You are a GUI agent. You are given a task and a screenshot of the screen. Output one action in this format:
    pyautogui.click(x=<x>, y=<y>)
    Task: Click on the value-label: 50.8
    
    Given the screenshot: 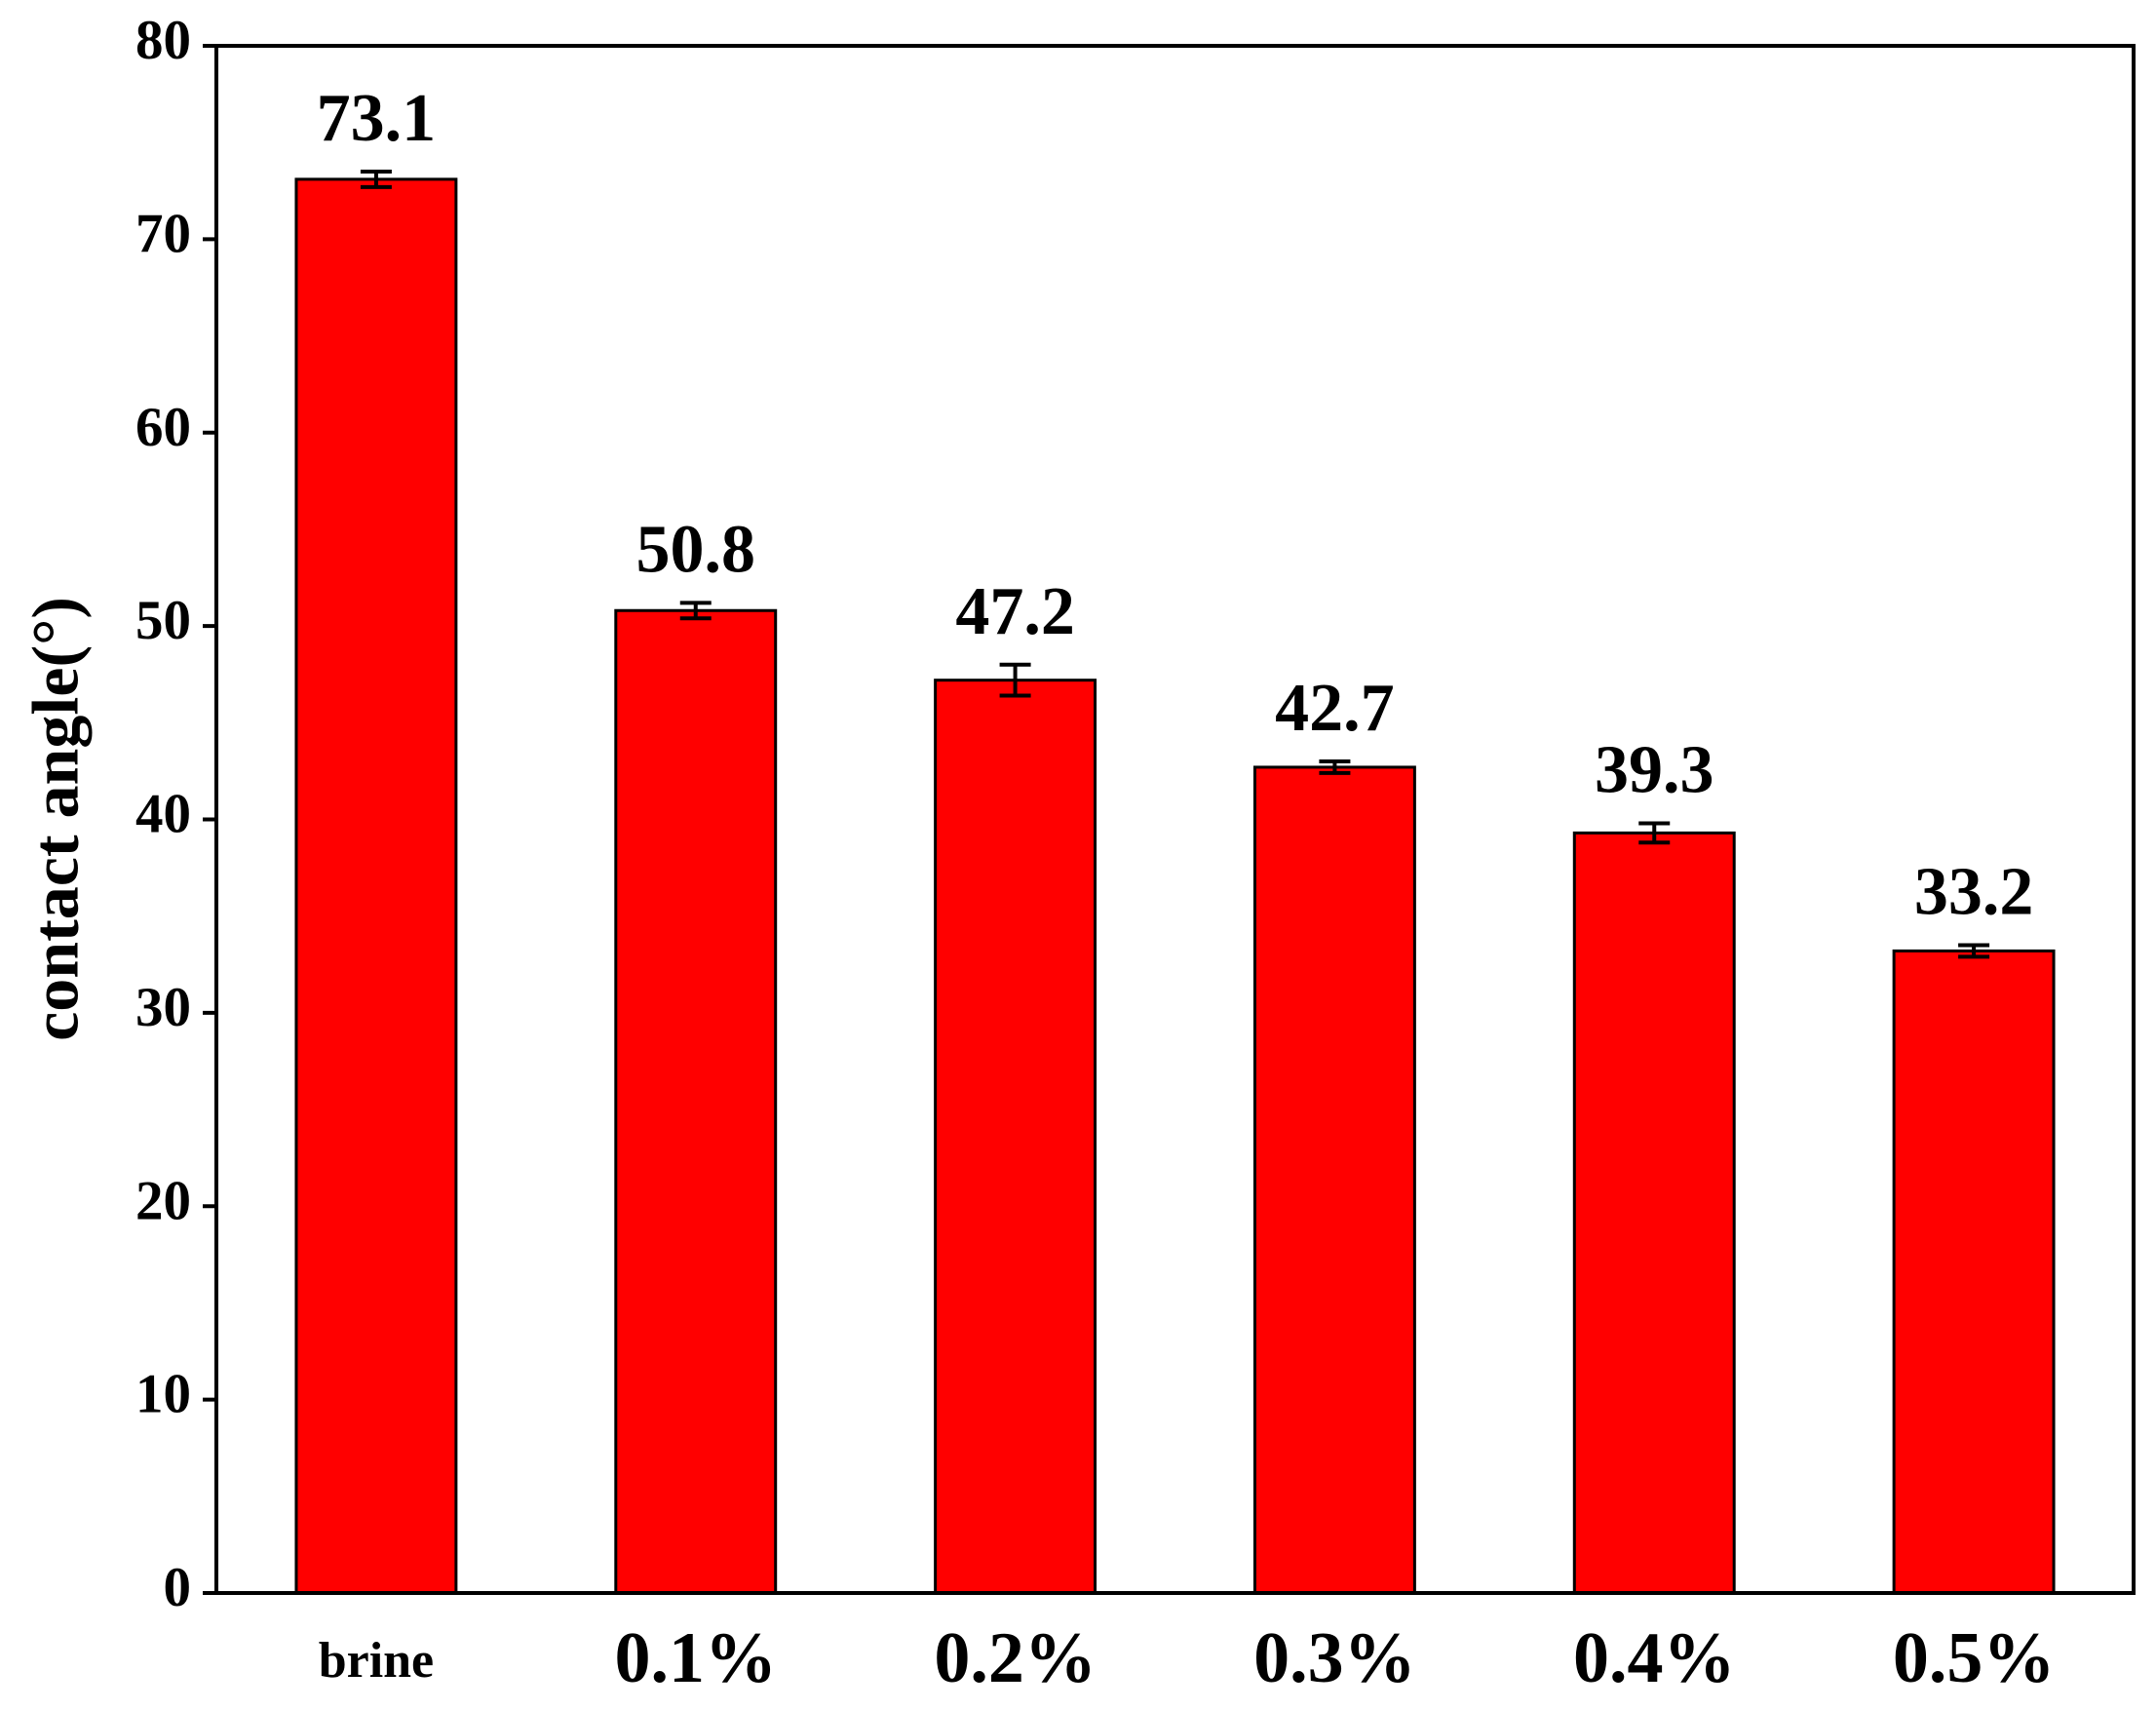 What is the action you would take?
    pyautogui.click(x=696, y=549)
    